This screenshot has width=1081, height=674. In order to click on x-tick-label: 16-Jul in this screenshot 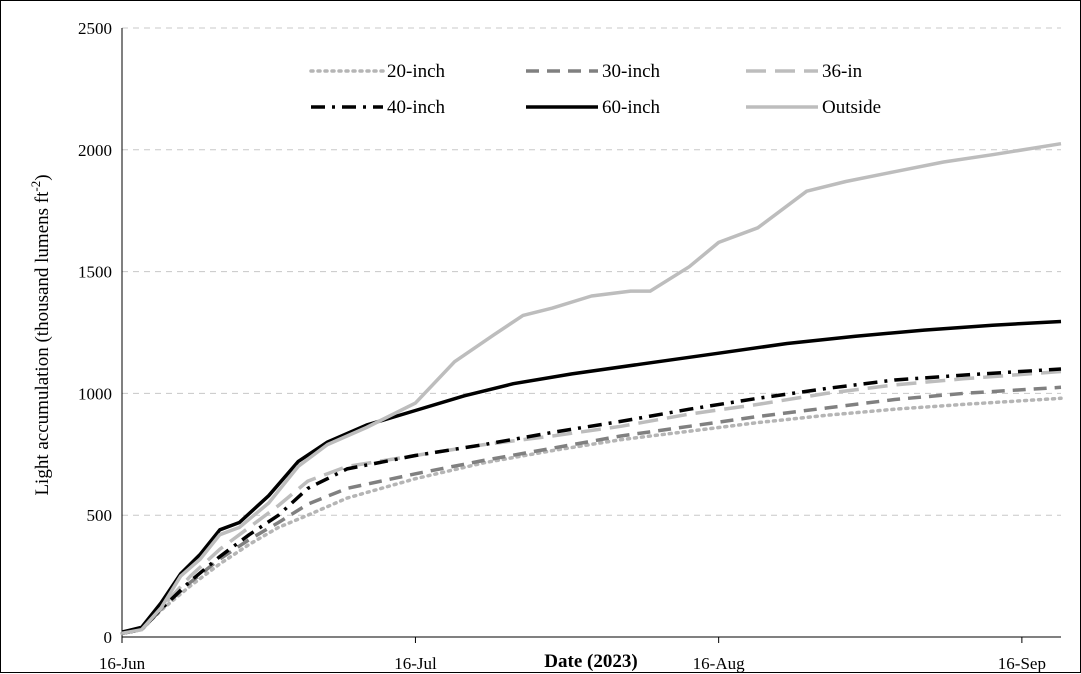, I will do `click(415, 663)`.